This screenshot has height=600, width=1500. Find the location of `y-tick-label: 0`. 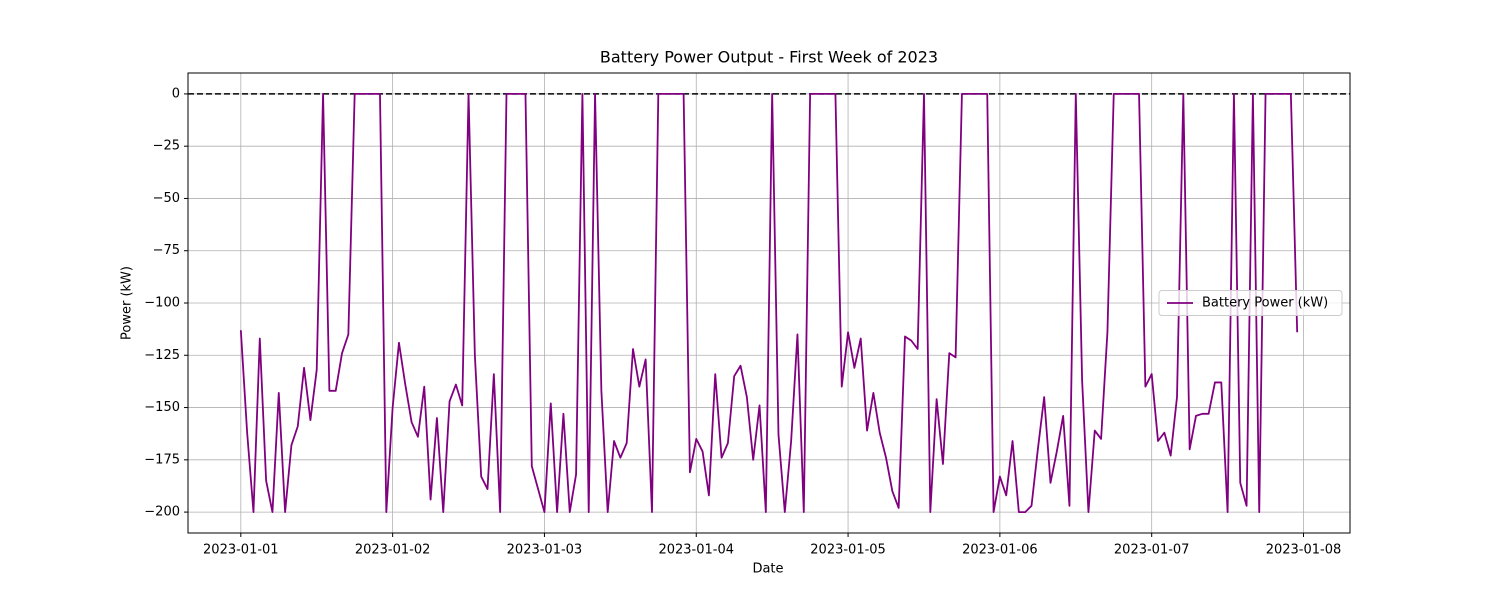

y-tick-label: 0 is located at coordinates (176, 93).